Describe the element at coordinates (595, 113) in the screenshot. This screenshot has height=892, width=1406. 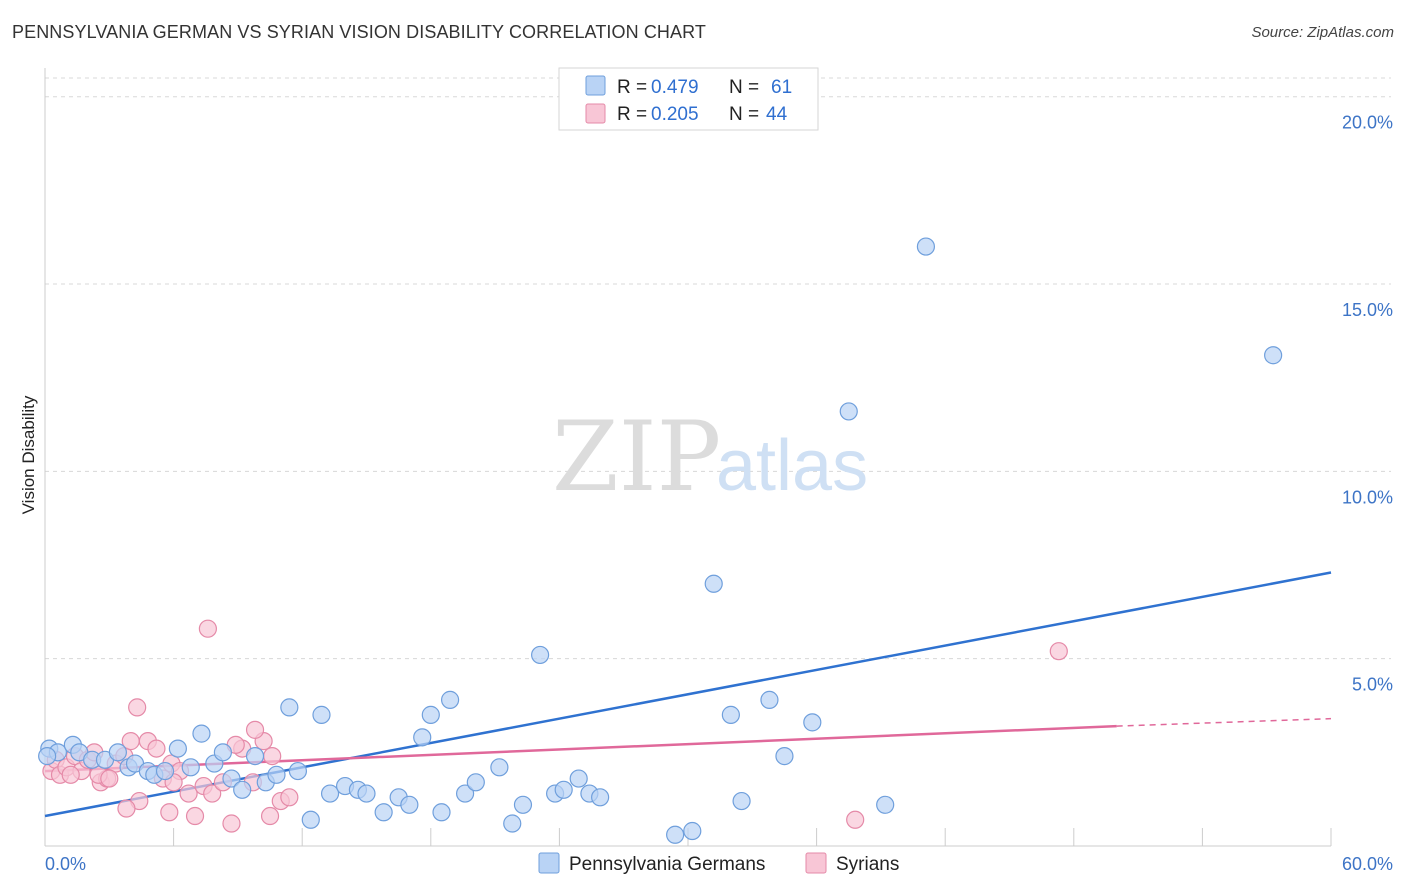
I see `legend-swatch-pink` at that location.